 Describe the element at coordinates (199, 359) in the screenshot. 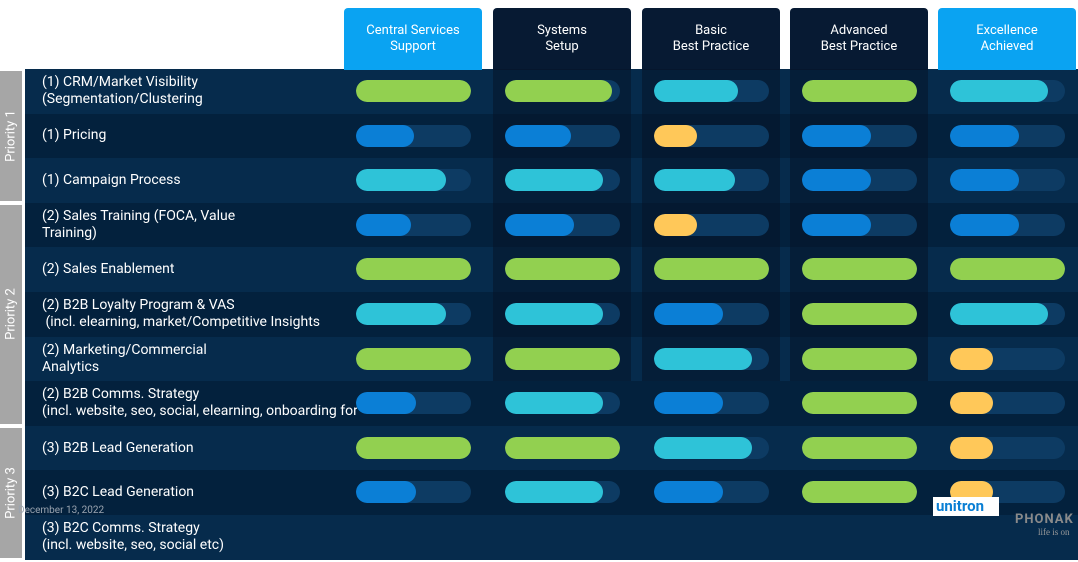

I see `row-label: (2) Marketing/Commercial Analytics` at that location.